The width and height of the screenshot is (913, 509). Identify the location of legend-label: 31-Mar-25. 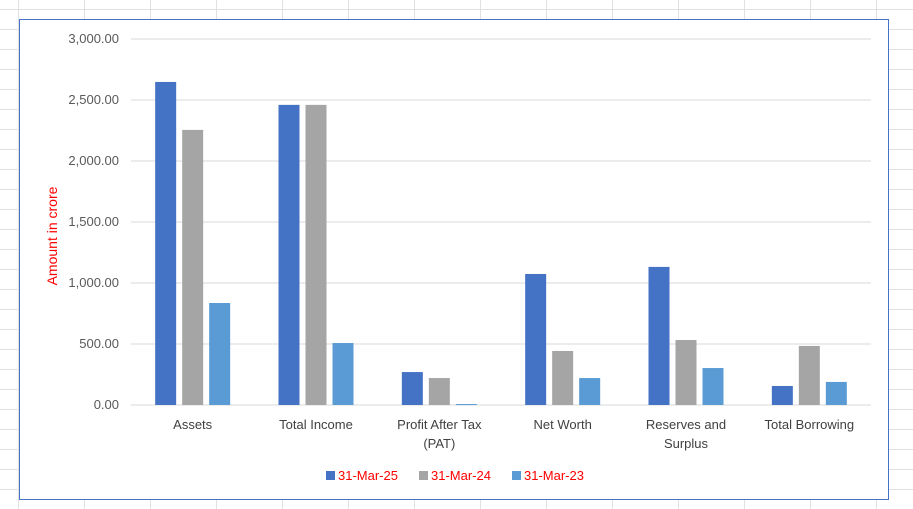
(368, 475).